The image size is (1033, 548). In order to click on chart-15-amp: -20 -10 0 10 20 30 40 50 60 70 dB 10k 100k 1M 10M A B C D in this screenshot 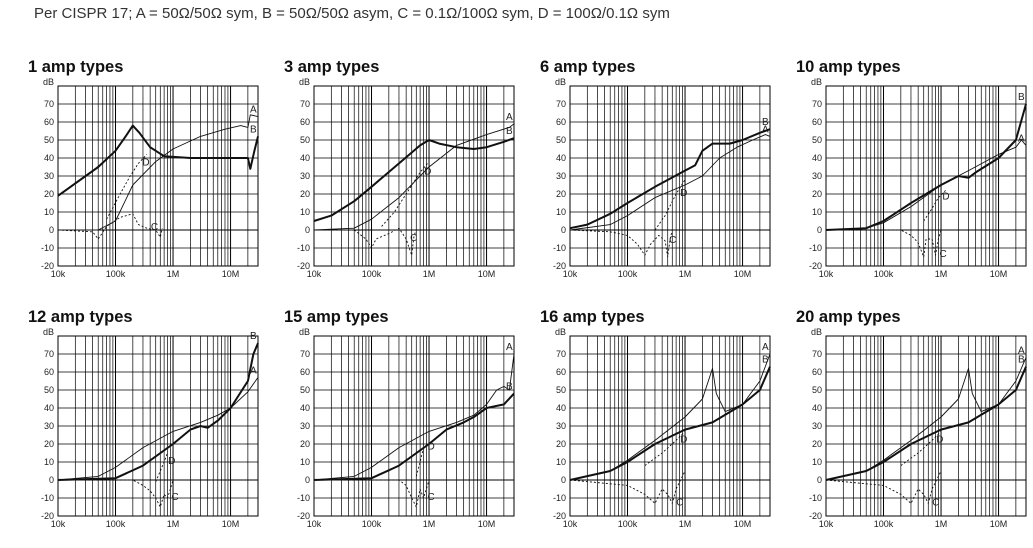, I will do `click(406, 428)`.